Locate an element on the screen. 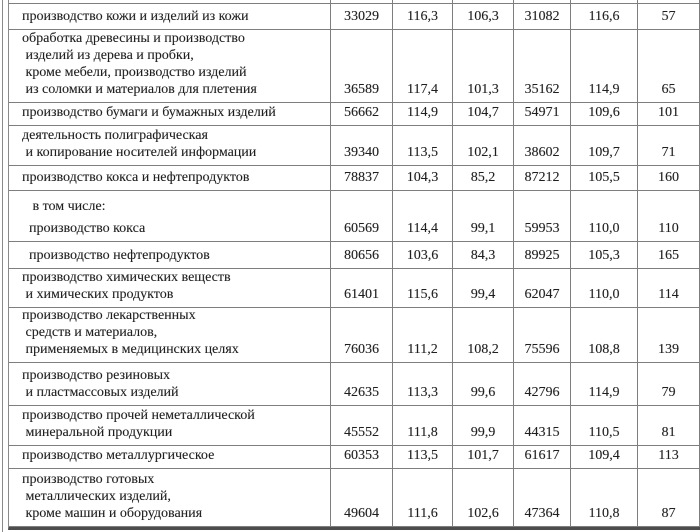 The width and height of the screenshot is (700, 532). value-cell-3: 102,6 is located at coordinates (483, 497).